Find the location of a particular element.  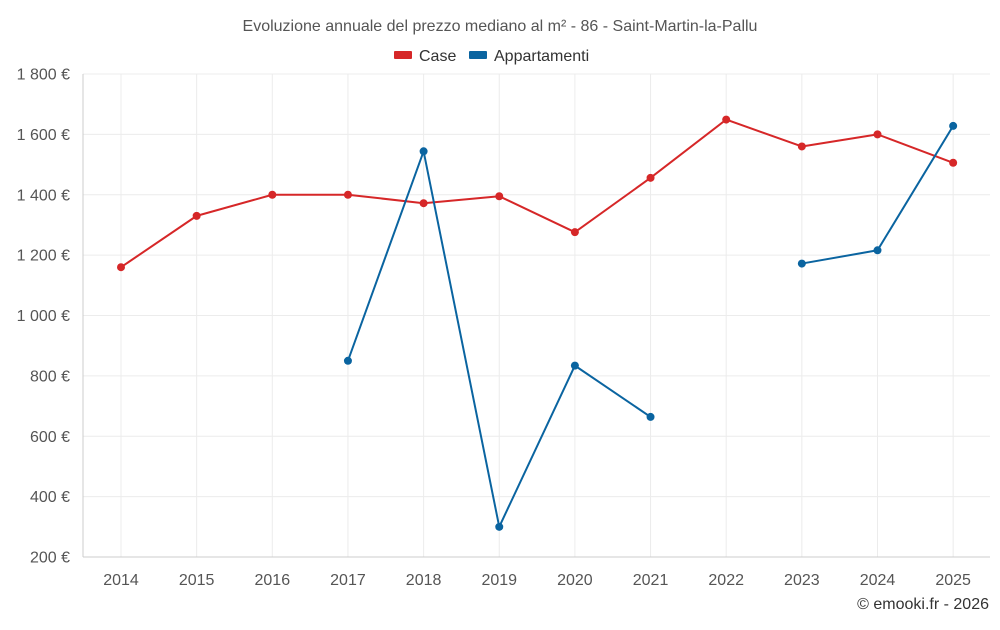

x-tick-label: 2018 is located at coordinates (424, 580).